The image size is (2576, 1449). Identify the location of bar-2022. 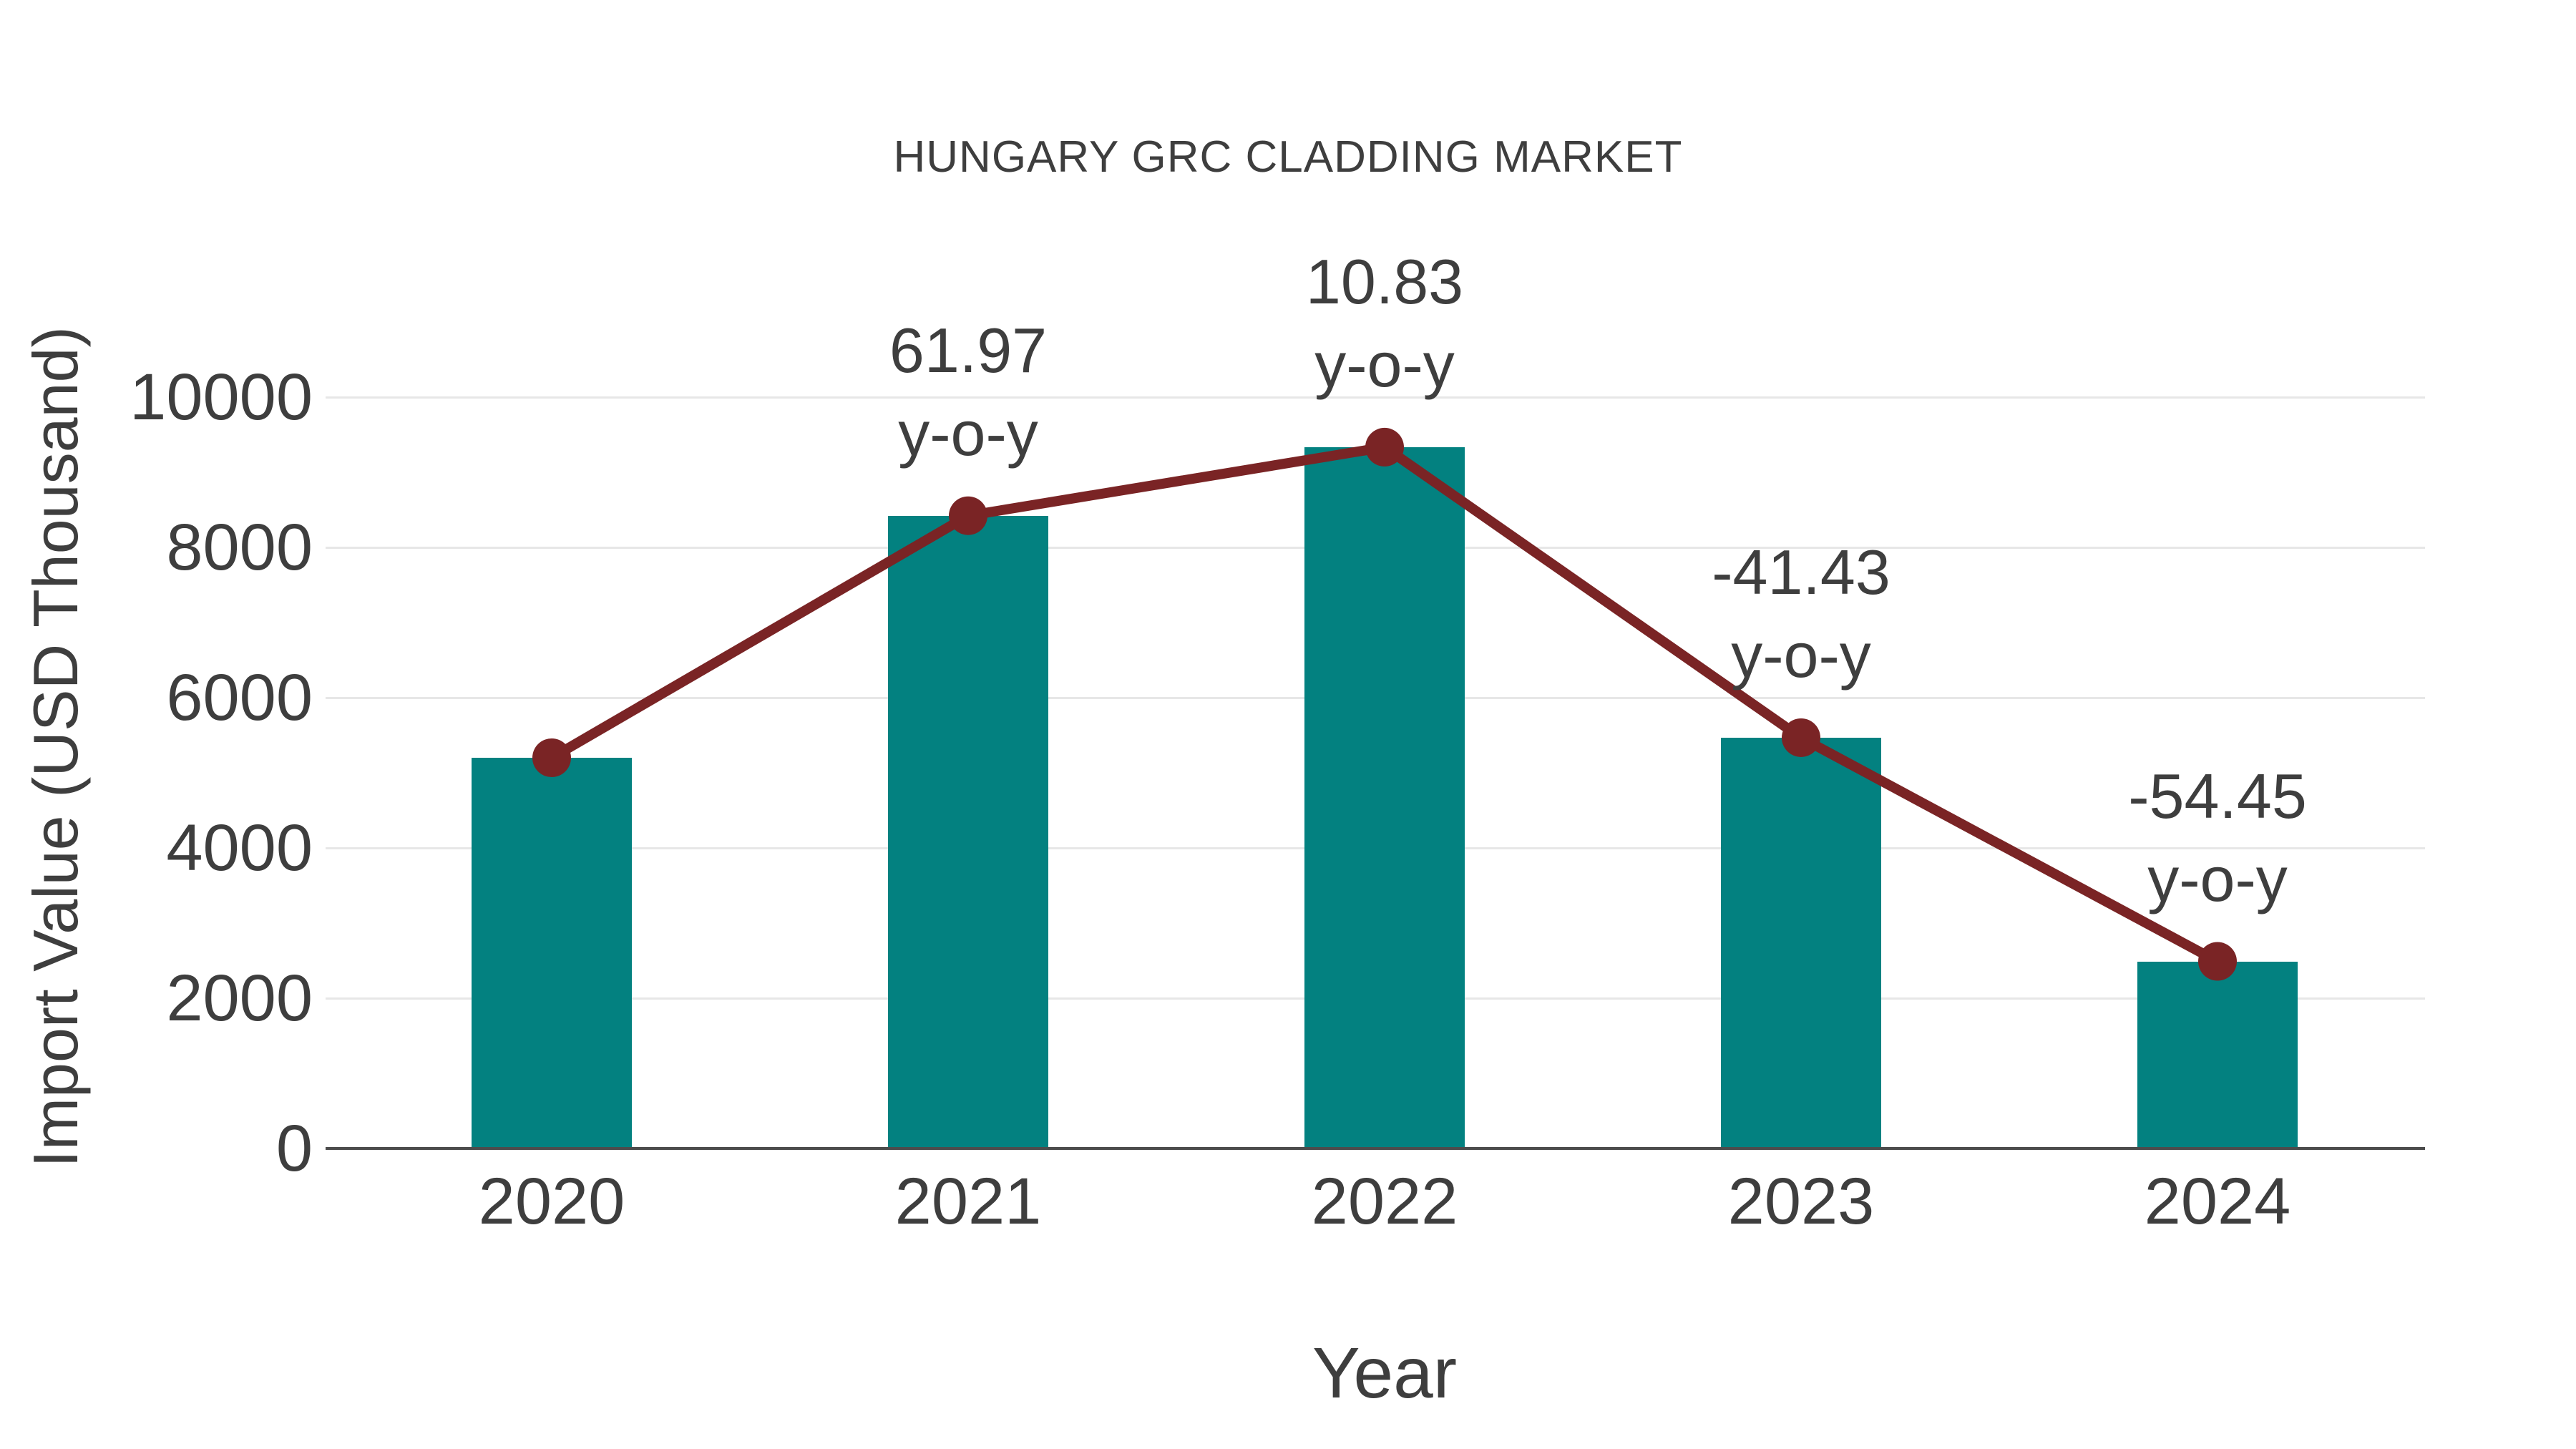
(1384, 797).